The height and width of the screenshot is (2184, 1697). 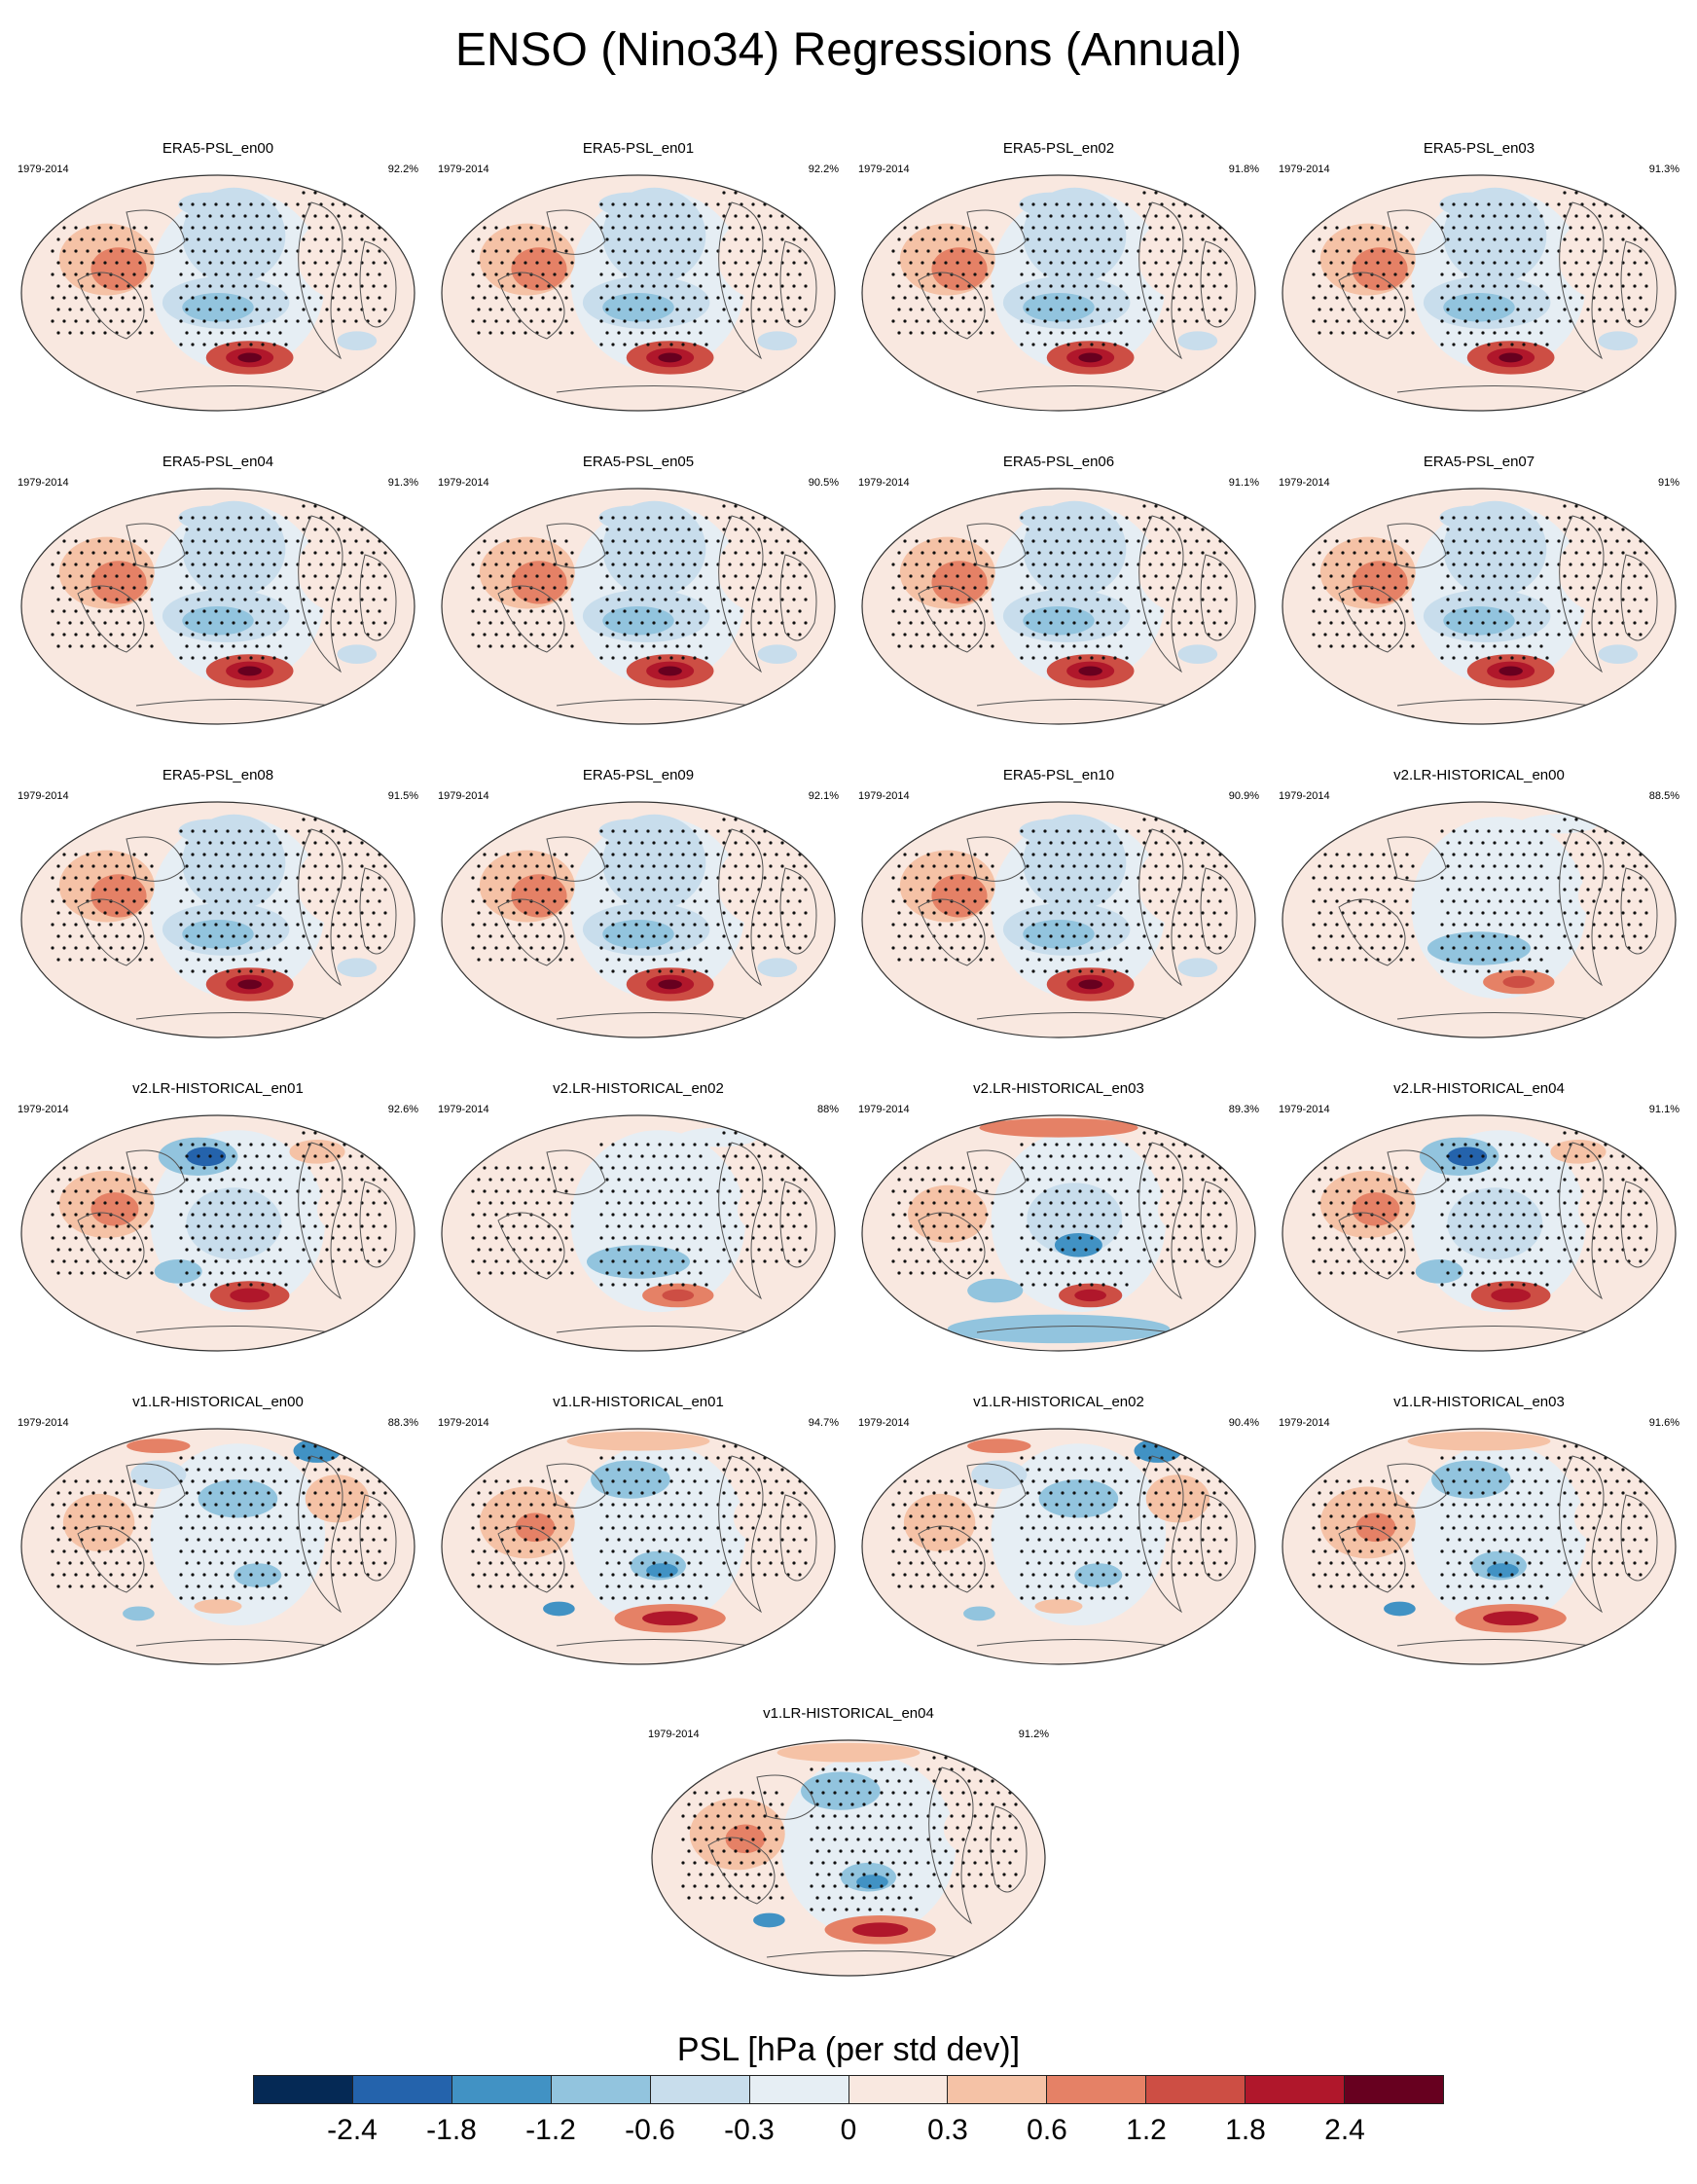 What do you see at coordinates (1034, 1734) in the screenshot?
I see `panel-pattern-correlation: 91.2%` at bounding box center [1034, 1734].